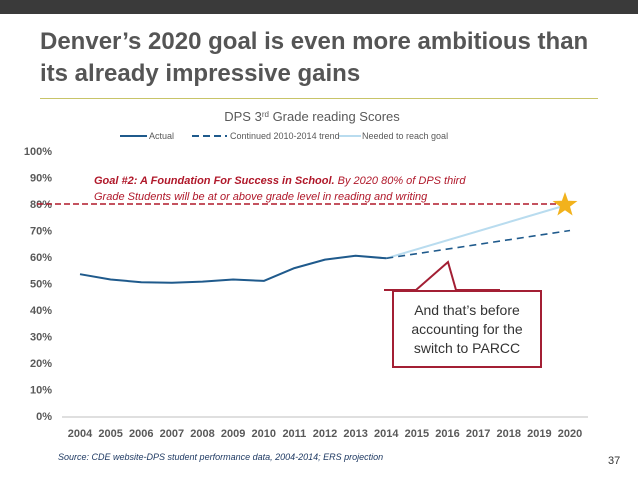 The image size is (638, 479). I want to click on x-tick-label: 2020, so click(570, 434).